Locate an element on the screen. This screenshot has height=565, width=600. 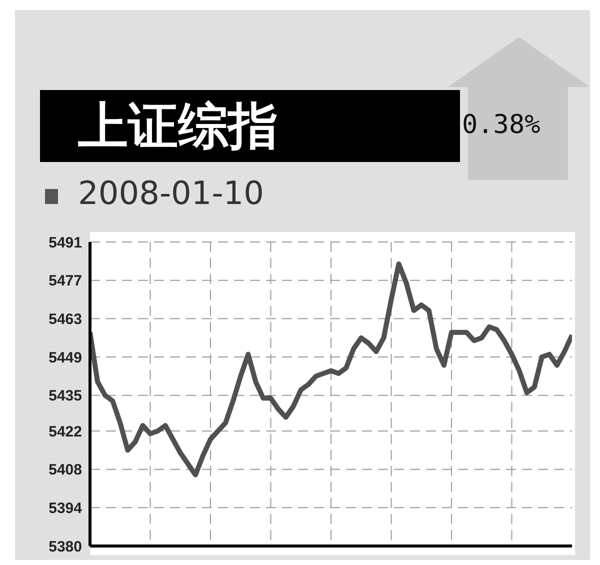
text: 0.38% is located at coordinates (501, 125).